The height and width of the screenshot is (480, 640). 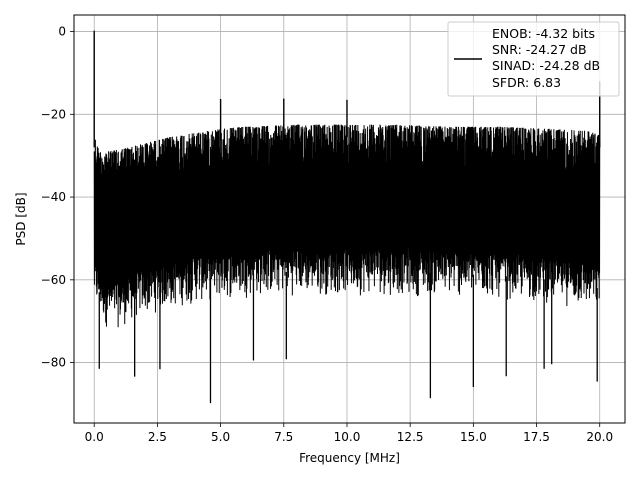 What do you see at coordinates (473, 437) in the screenshot?
I see `x-tick-label: 15.0` at bounding box center [473, 437].